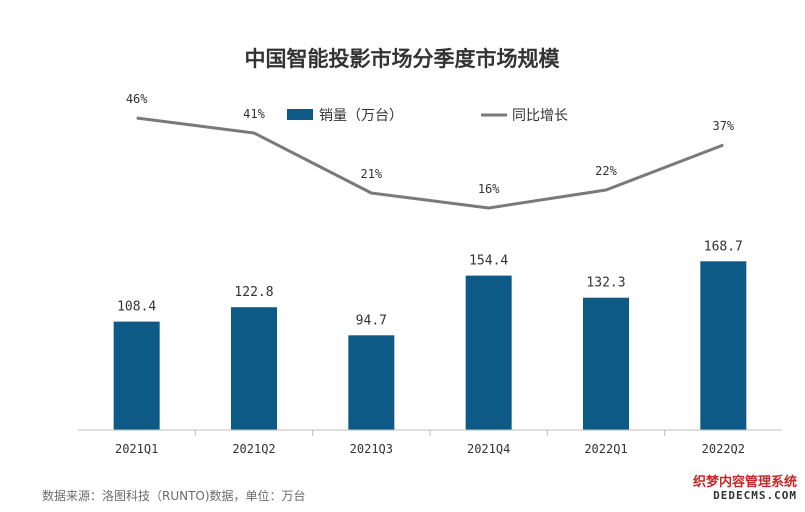 The width and height of the screenshot is (805, 512). I want to click on x-tick-2021Q1: 2021Q1, so click(136, 449).